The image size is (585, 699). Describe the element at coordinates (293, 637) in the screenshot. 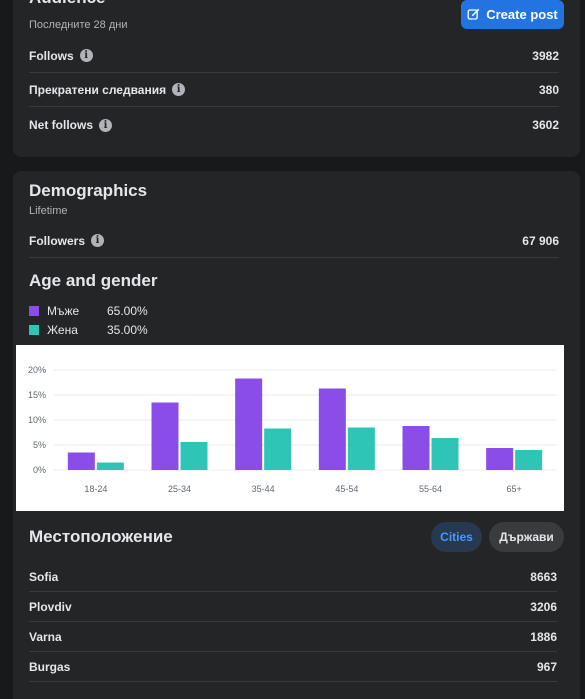

I see `list-item: Varna 1886` at that location.